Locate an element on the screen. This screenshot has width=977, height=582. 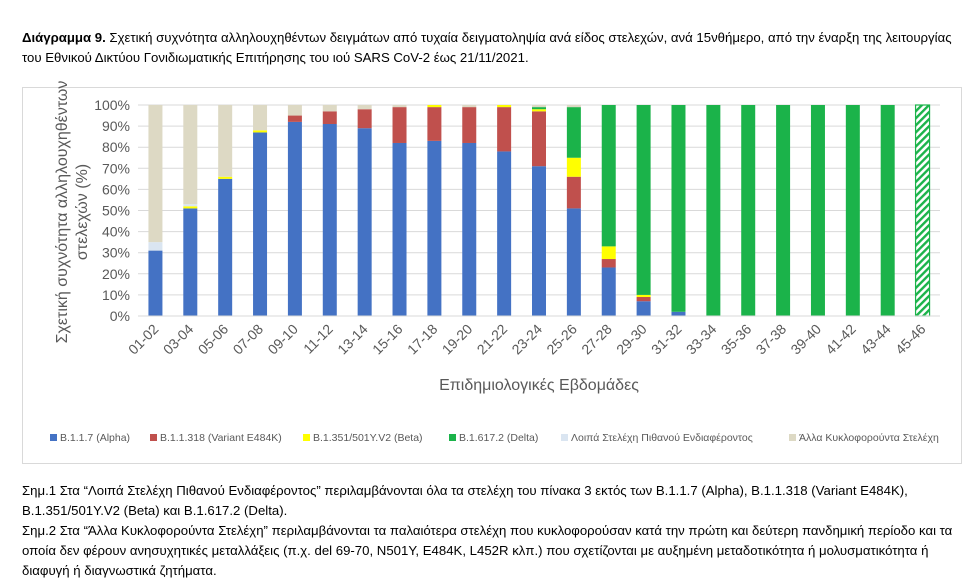
x-tick-label: 39-40 is located at coordinates (805, 339).